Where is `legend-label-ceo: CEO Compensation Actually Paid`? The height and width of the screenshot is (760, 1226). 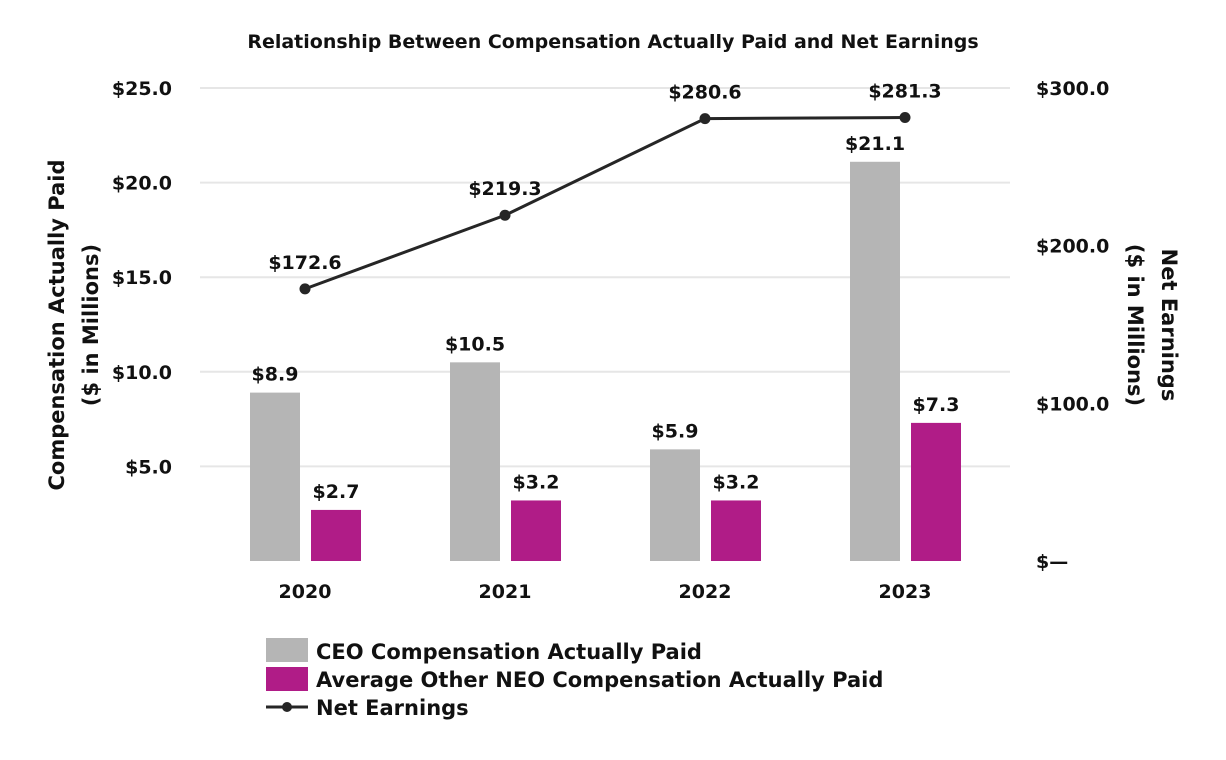
legend-label-ceo: CEO Compensation Actually Paid is located at coordinates (509, 652).